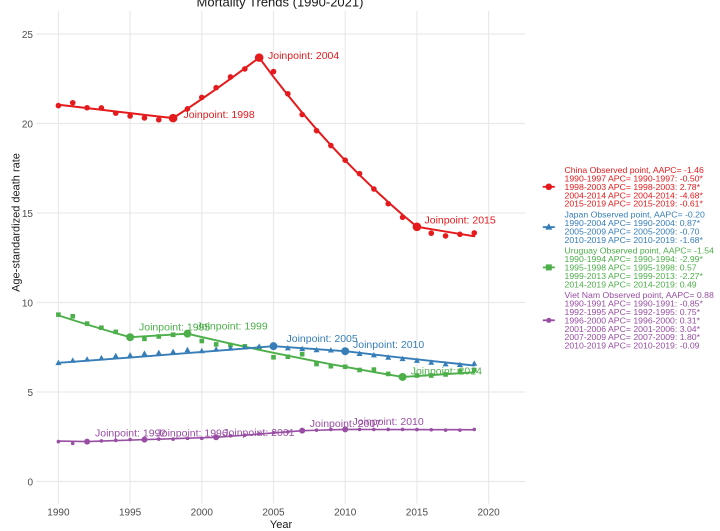 This screenshot has width=720, height=531. What do you see at coordinates (633, 312) in the screenshot?
I see `svg-text:1992-1995 APC= 1992-1995: 0.75: 1992-1995 APC= 1992-1995: 0.75*` at bounding box center [633, 312].